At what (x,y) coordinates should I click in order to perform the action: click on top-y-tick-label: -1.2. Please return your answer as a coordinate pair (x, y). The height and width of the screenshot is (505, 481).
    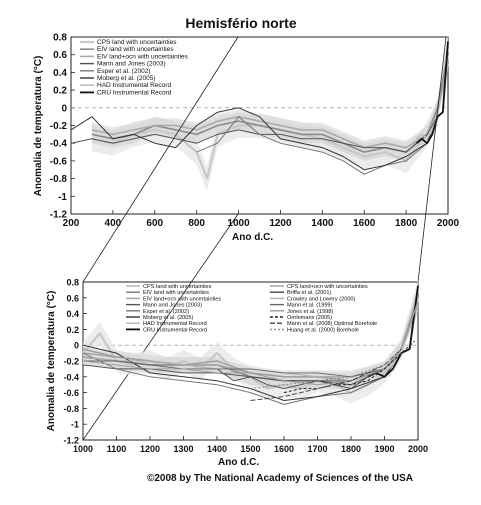
    Looking at the image, I should click on (59, 215).